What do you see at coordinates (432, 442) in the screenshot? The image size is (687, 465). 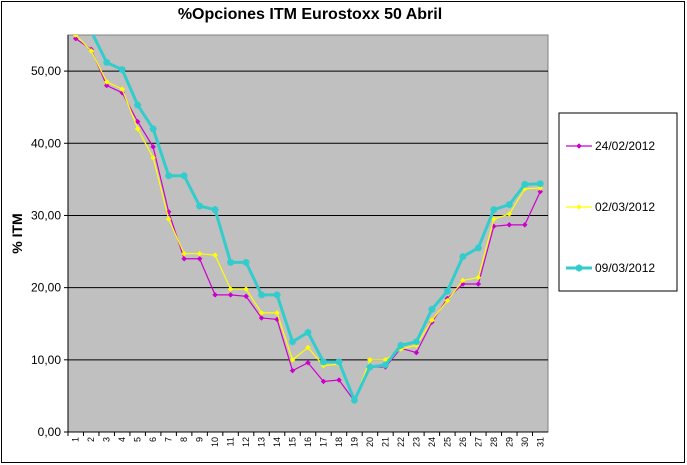 I see `x-tick-label: 24` at bounding box center [432, 442].